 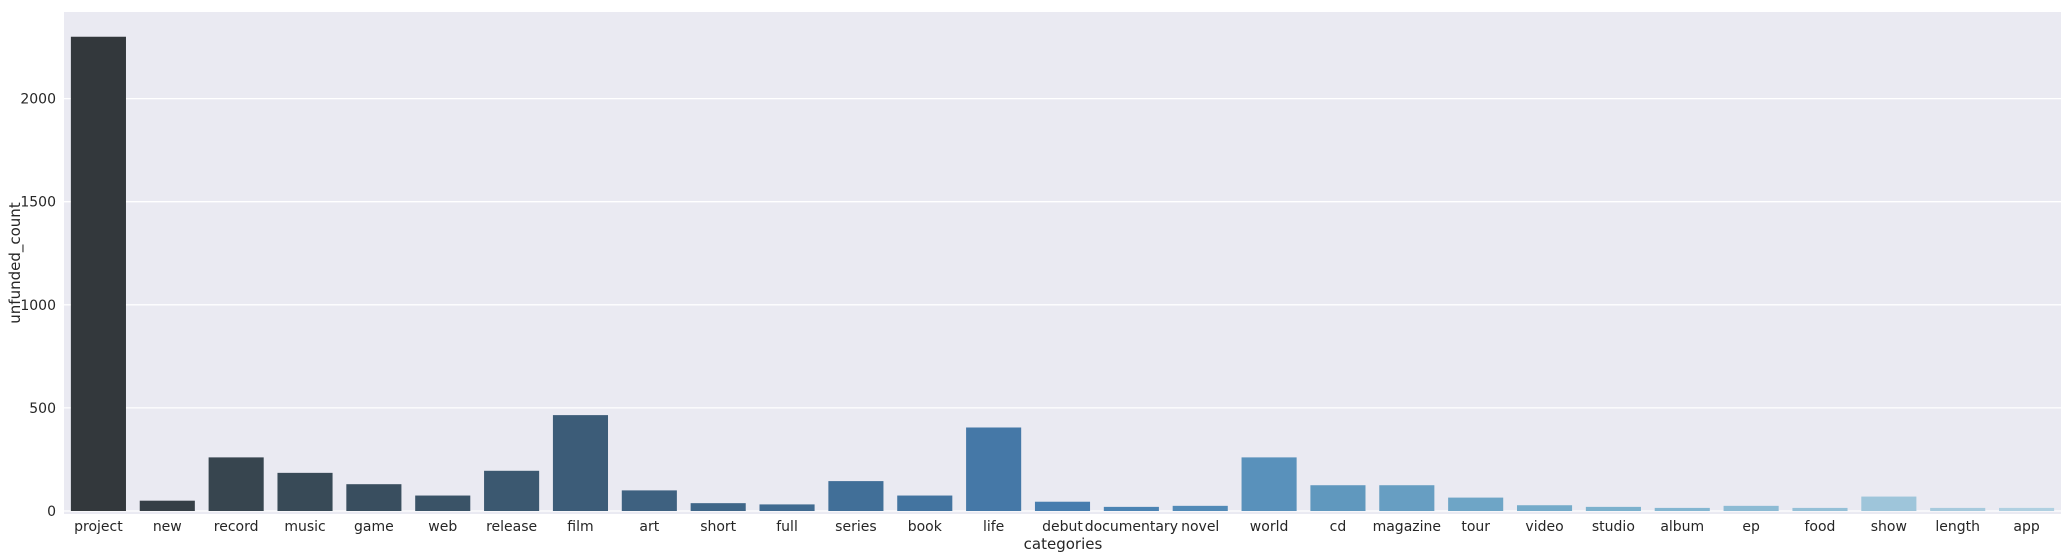 I want to click on x-tick-label: show, so click(x=1889, y=527).